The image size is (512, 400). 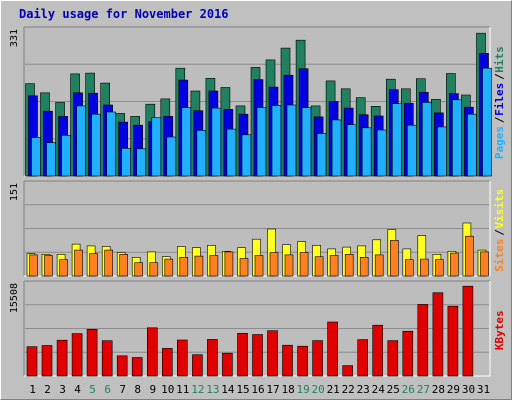 I want to click on side-legend-label: Sites, so click(x=499, y=255).